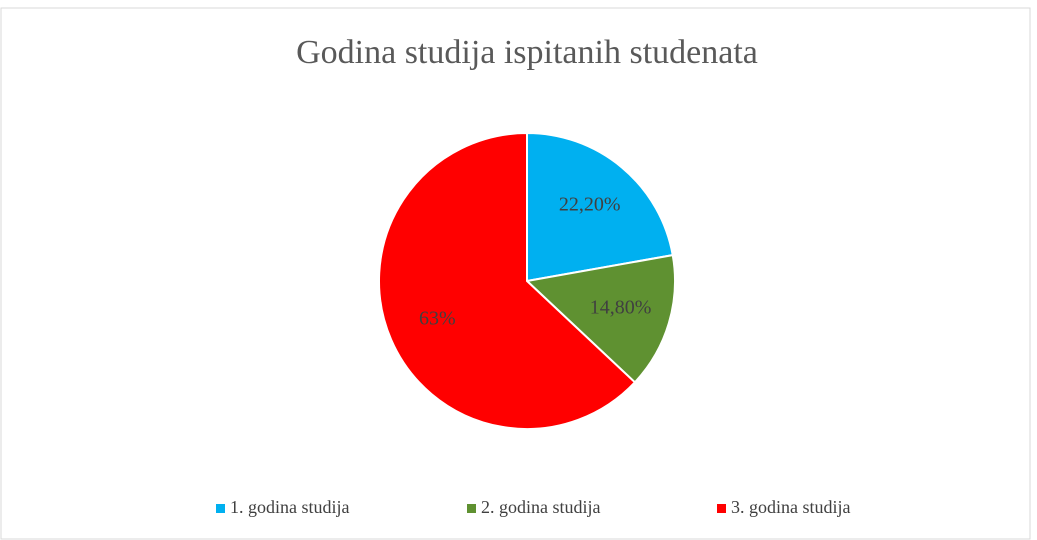 Image resolution: width=1037 pixels, height=540 pixels. What do you see at coordinates (541, 507) in the screenshot?
I see `legend-label: 2. godina studija` at bounding box center [541, 507].